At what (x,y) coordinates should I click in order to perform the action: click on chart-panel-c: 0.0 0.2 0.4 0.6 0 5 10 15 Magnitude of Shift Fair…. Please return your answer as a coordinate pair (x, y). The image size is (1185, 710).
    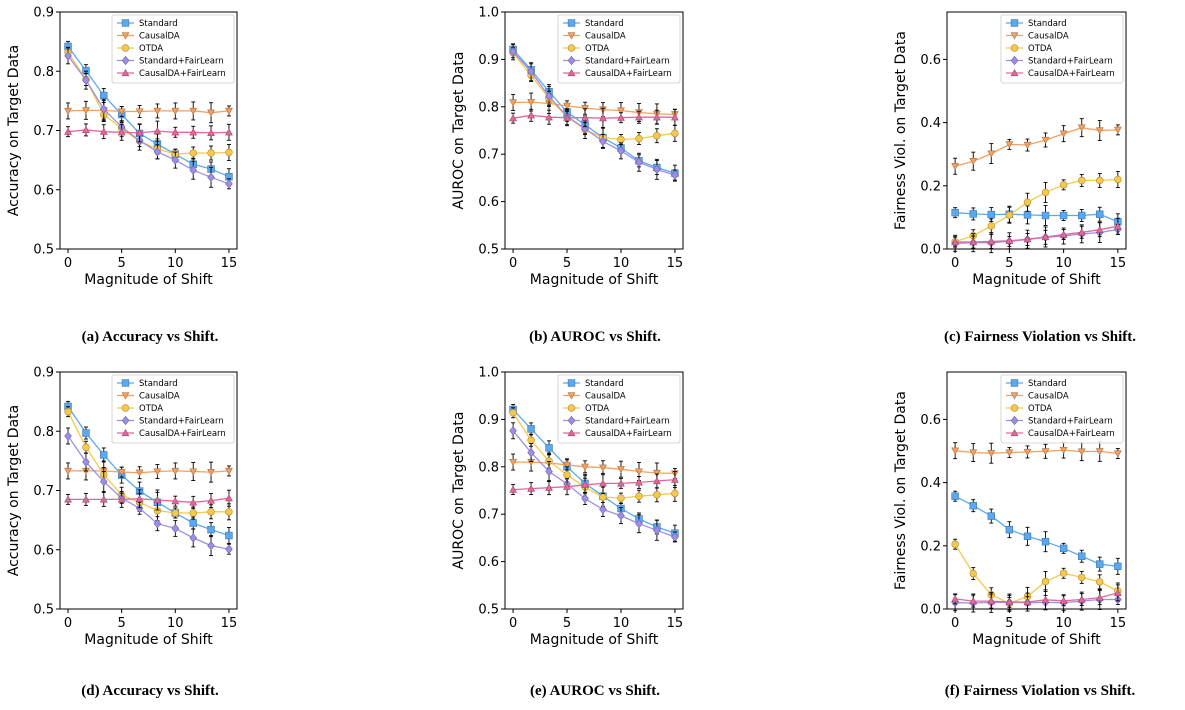
    Looking at the image, I should click on (1014, 178).